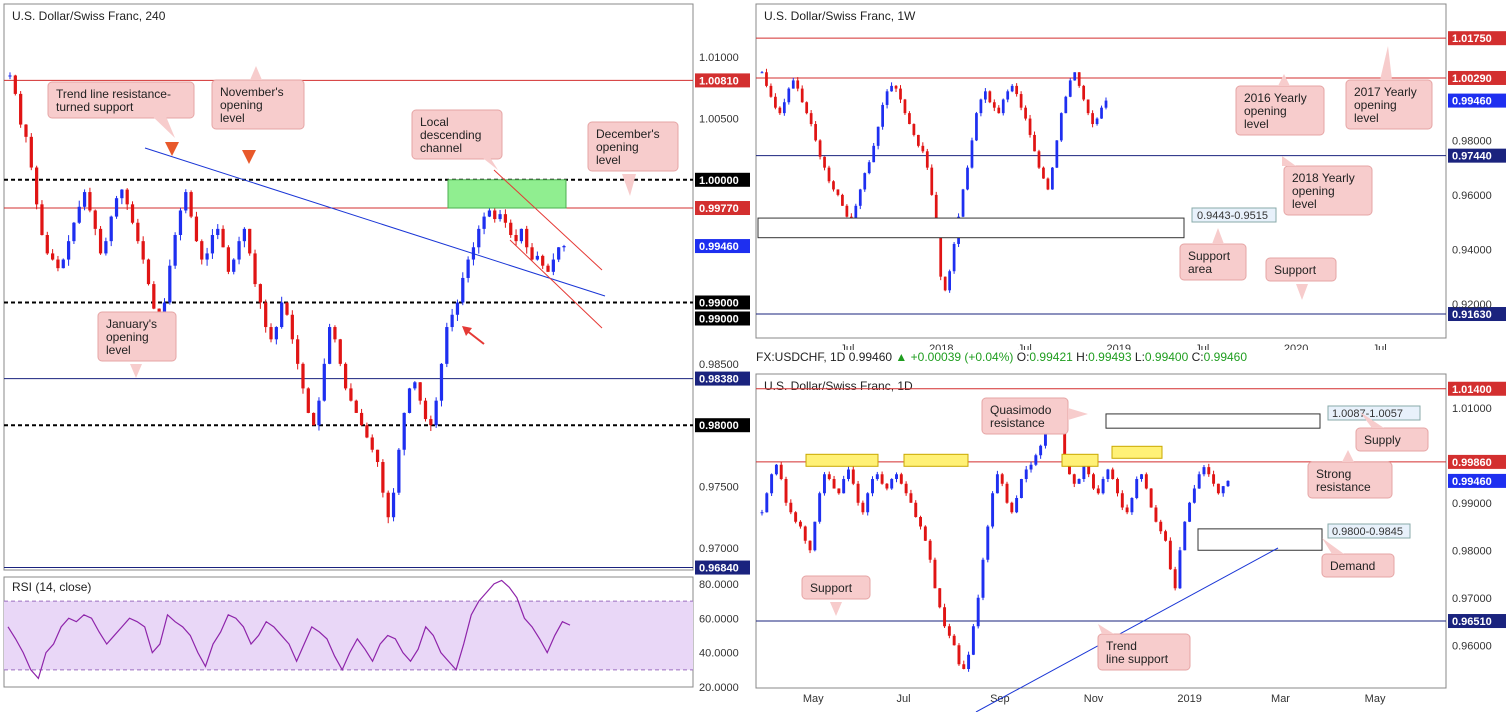  Describe the element at coordinates (870, 357) in the screenshot. I see `last-price: 0.99460` at that location.